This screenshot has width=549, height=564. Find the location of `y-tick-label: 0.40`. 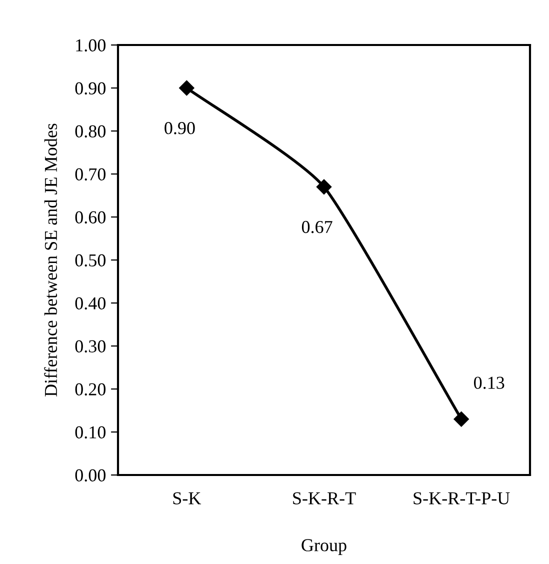

y-tick-label: 0.40 is located at coordinates (90, 303).